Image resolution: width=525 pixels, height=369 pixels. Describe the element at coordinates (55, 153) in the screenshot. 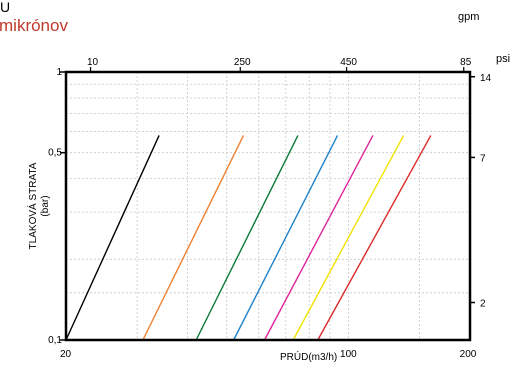

I see `y-tick-label: 0,5` at that location.